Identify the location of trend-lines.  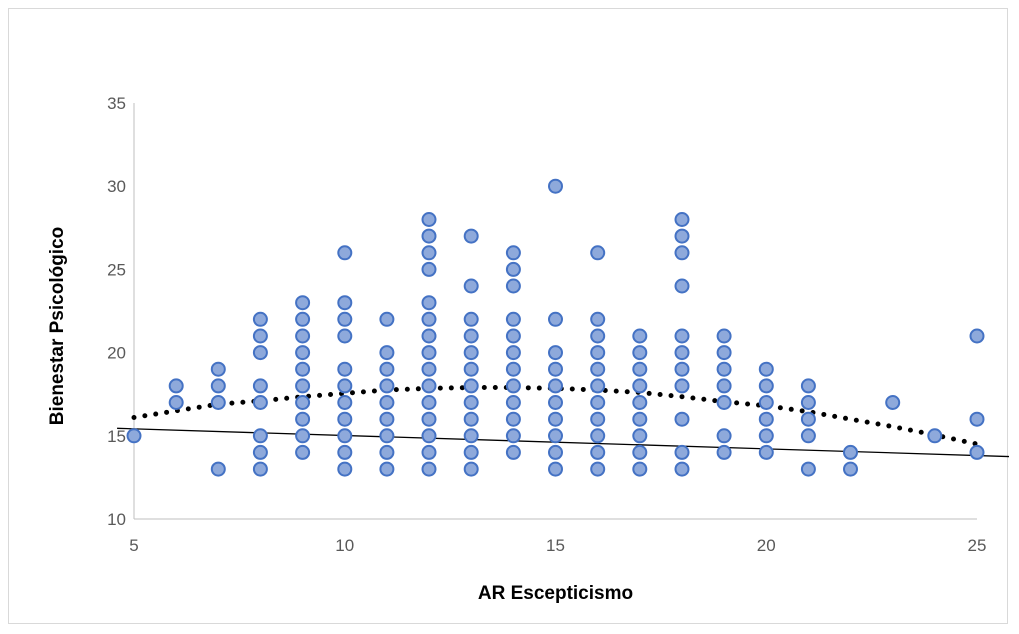
(563, 421).